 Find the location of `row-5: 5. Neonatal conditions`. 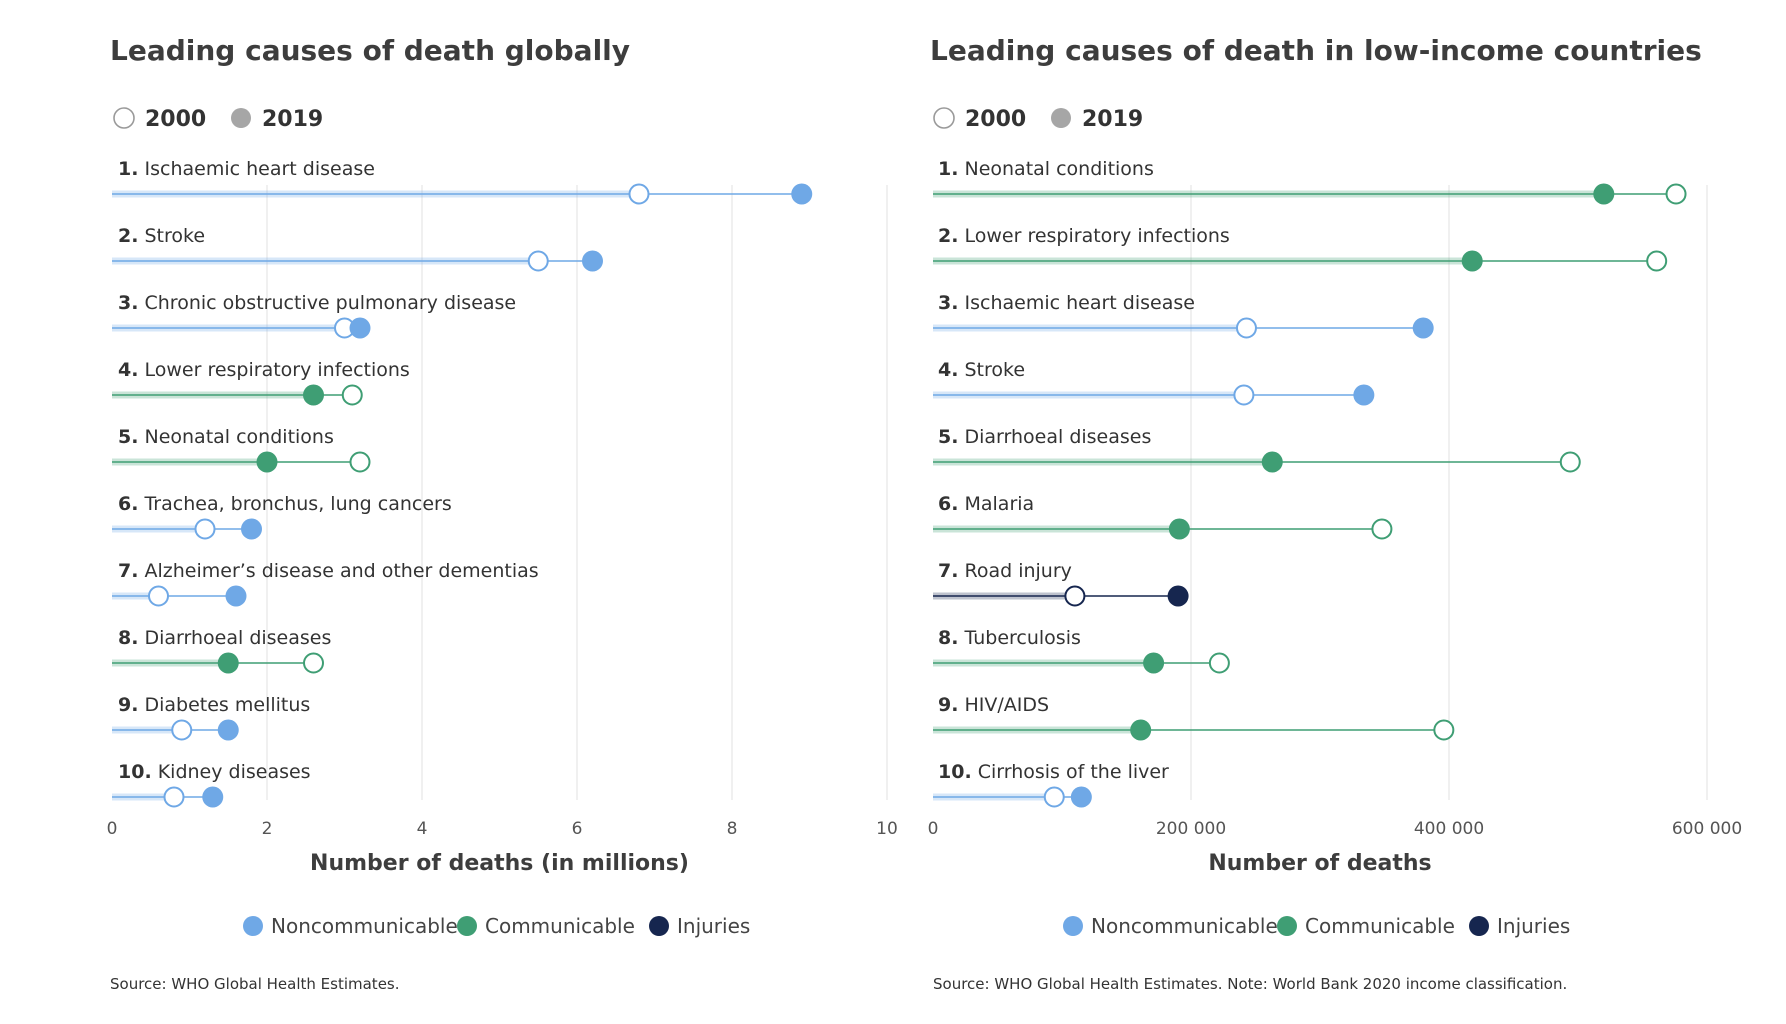

row-5: 5. Neonatal conditions is located at coordinates (241, 449).